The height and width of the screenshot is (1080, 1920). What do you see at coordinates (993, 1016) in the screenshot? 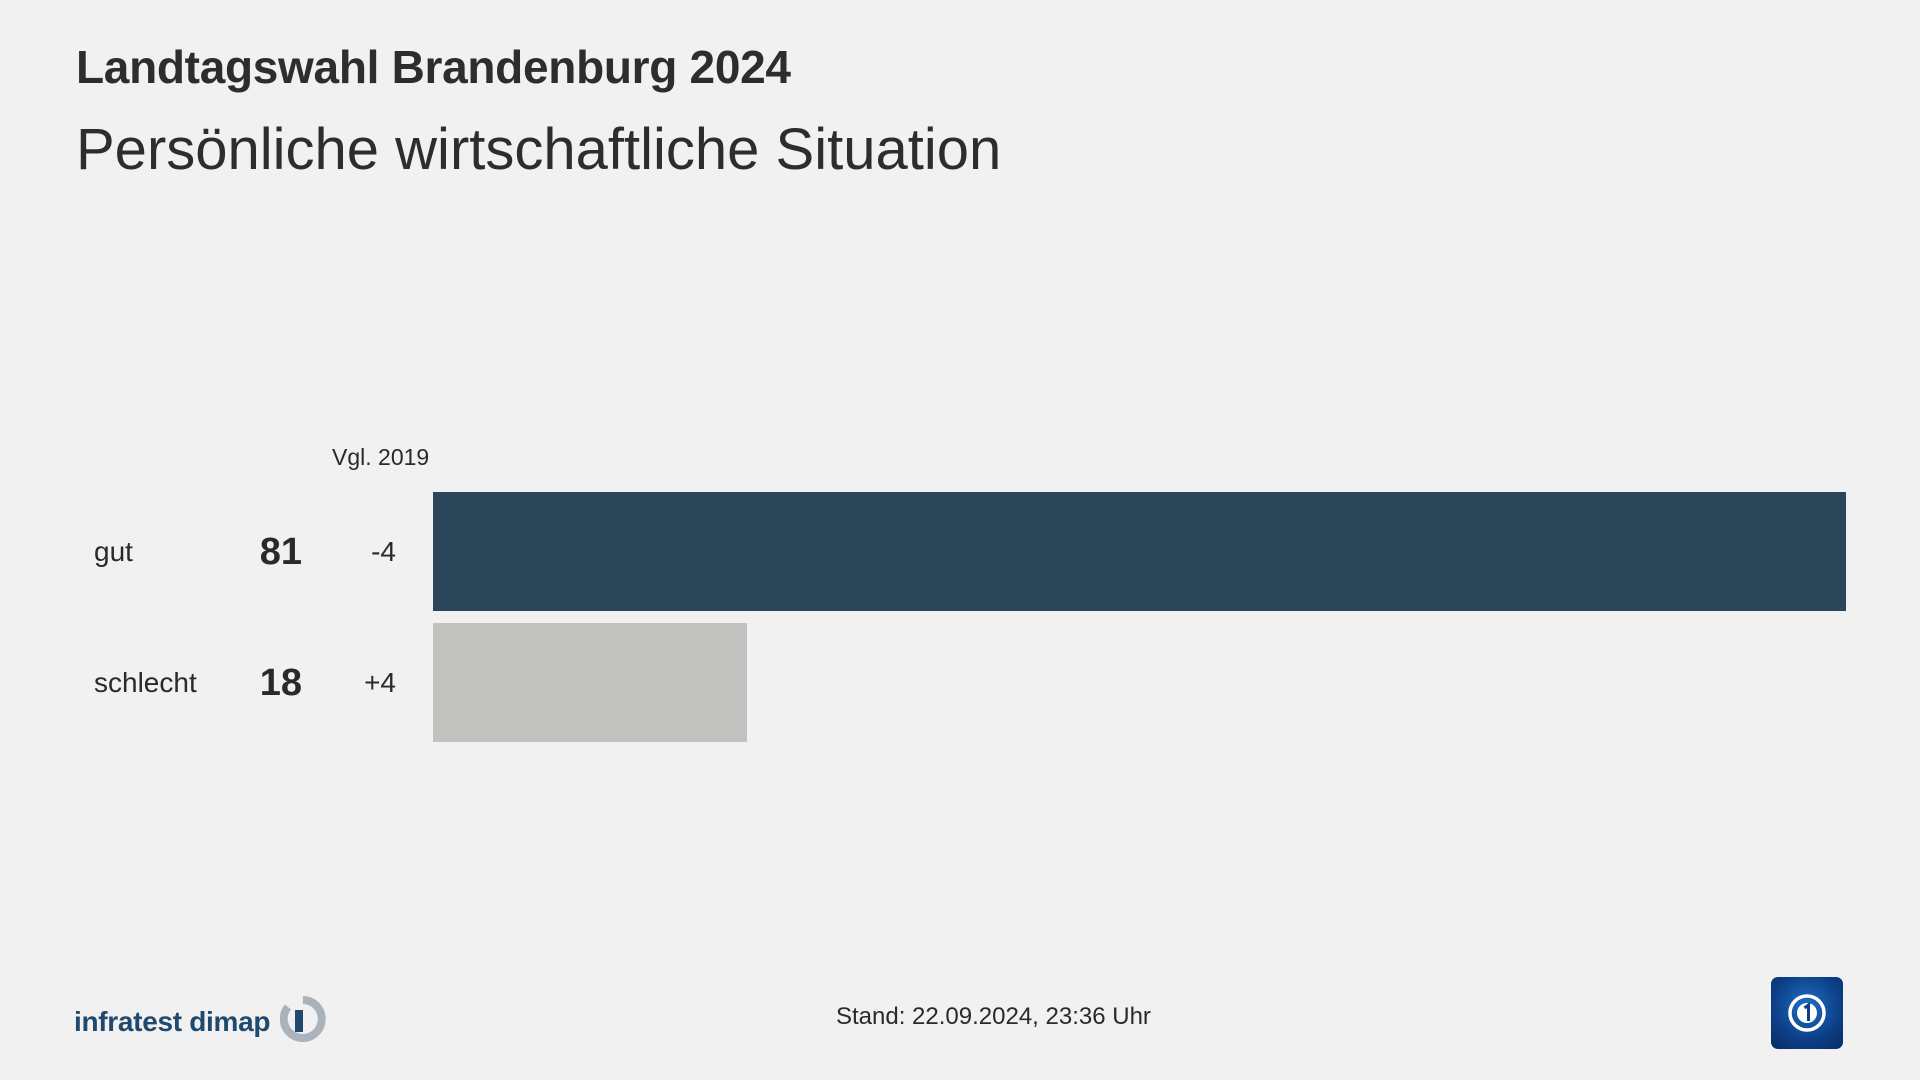
I see `stand-timestamp: Stand: 22.09.2024, 23:36 Uhr` at bounding box center [993, 1016].